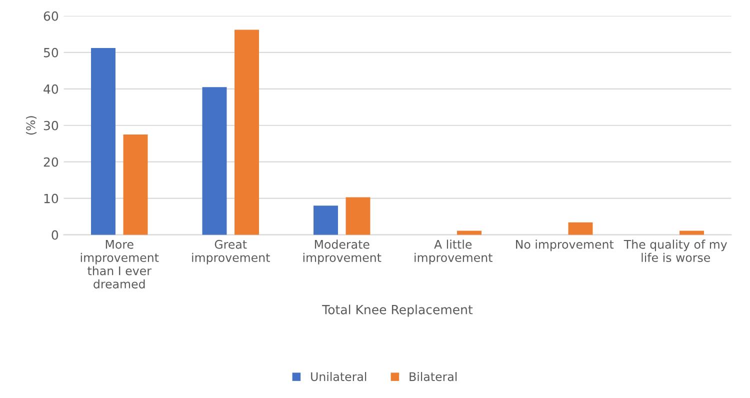 Image resolution: width=750 pixels, height=398 pixels. I want to click on x-tick-label: A little improvement, so click(453, 252).